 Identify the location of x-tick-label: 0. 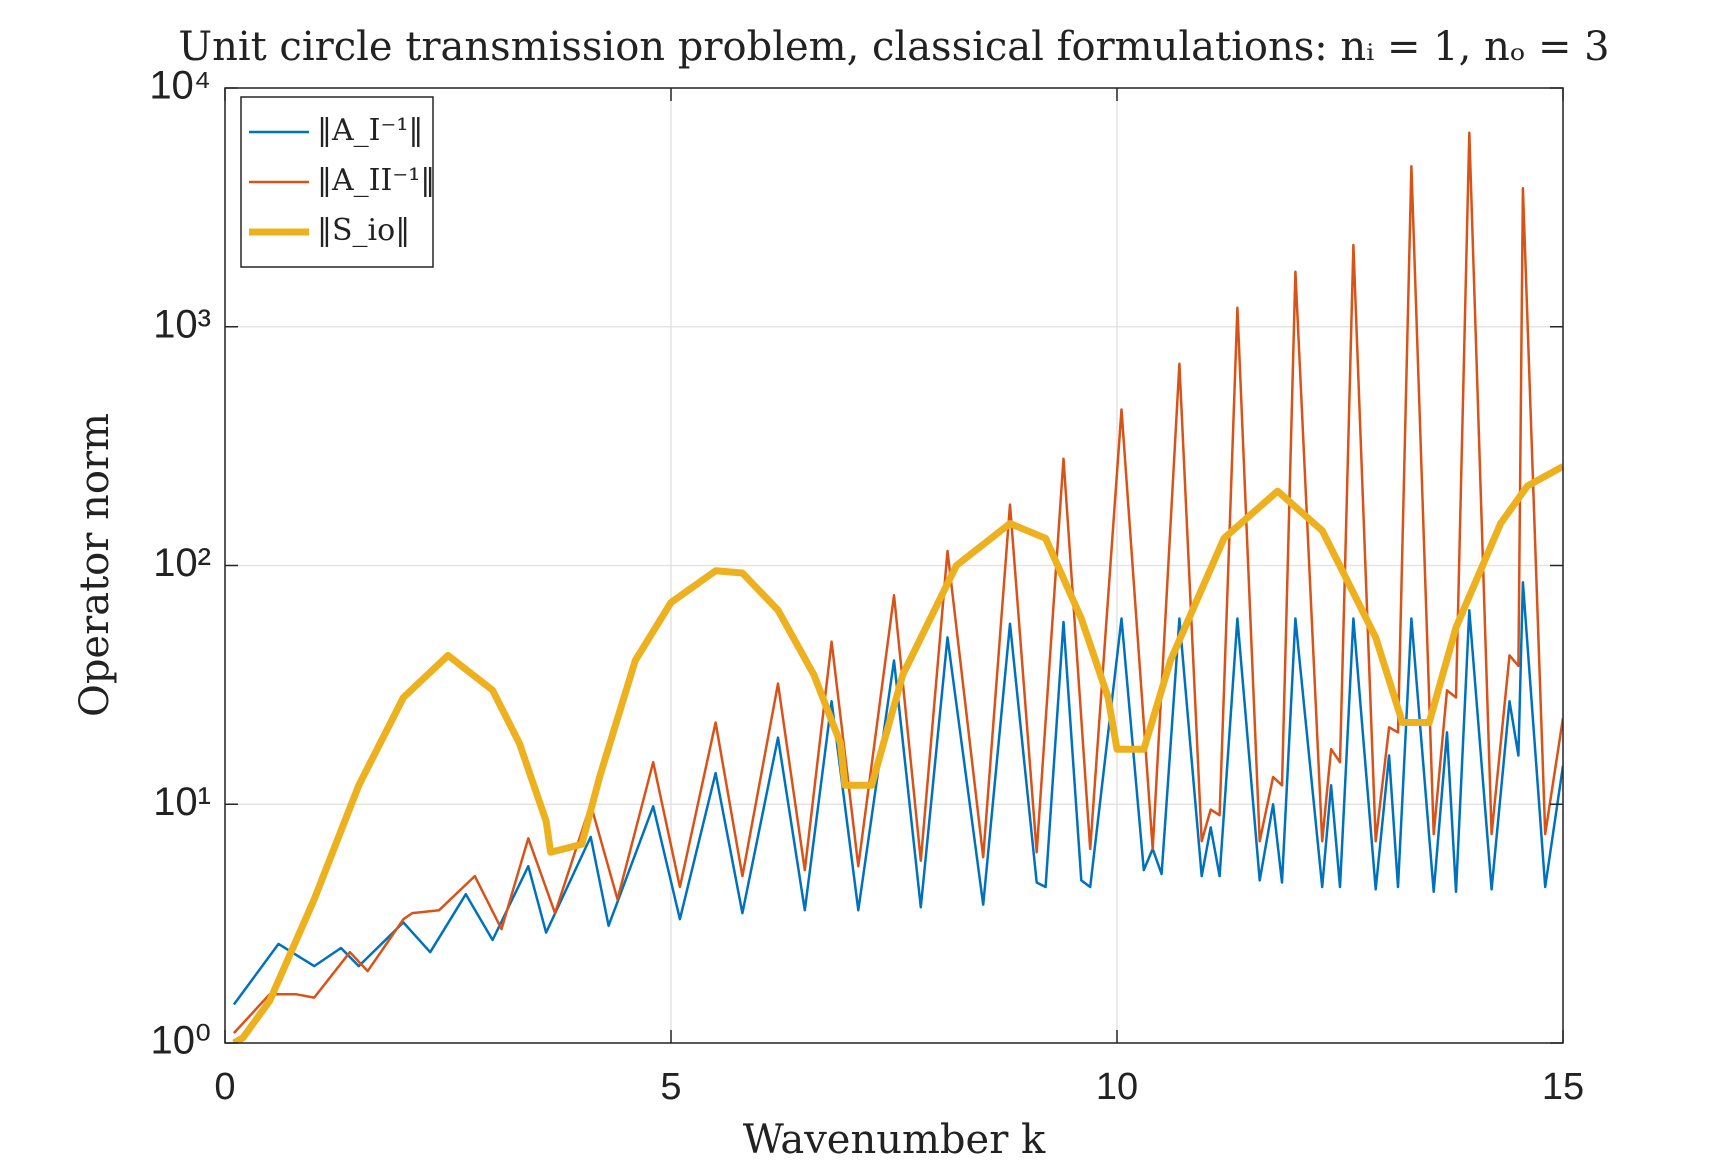
(224, 1087).